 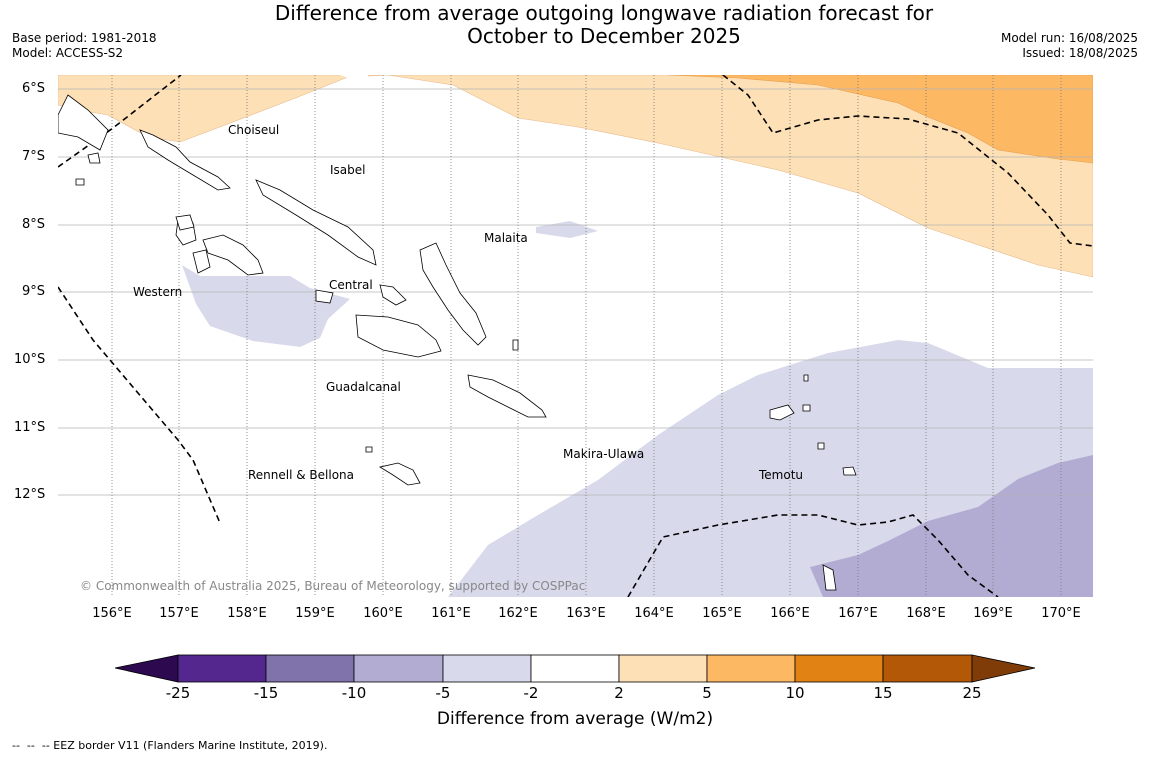 What do you see at coordinates (443, 693) in the screenshot?
I see `colorbar-tick: -5` at bounding box center [443, 693].